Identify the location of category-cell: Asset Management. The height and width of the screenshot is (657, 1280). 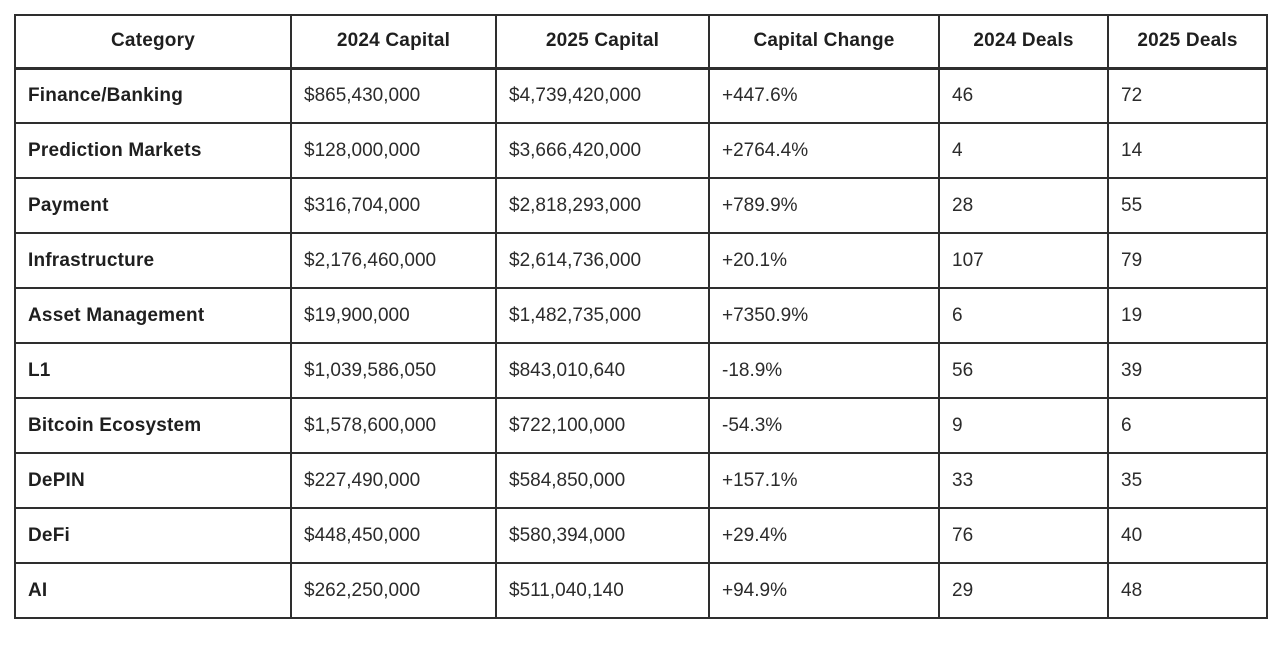
(153, 315).